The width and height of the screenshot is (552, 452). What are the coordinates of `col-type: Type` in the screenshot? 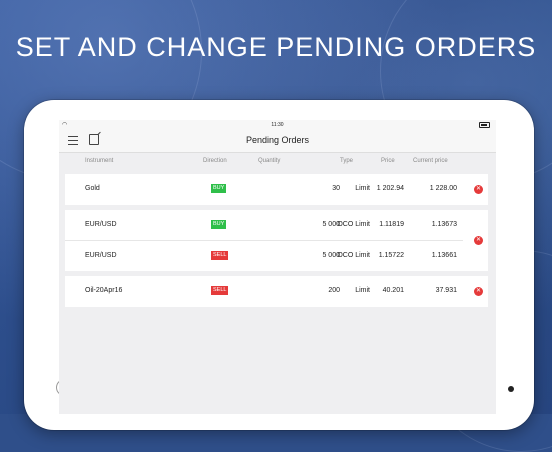 It's located at (347, 161).